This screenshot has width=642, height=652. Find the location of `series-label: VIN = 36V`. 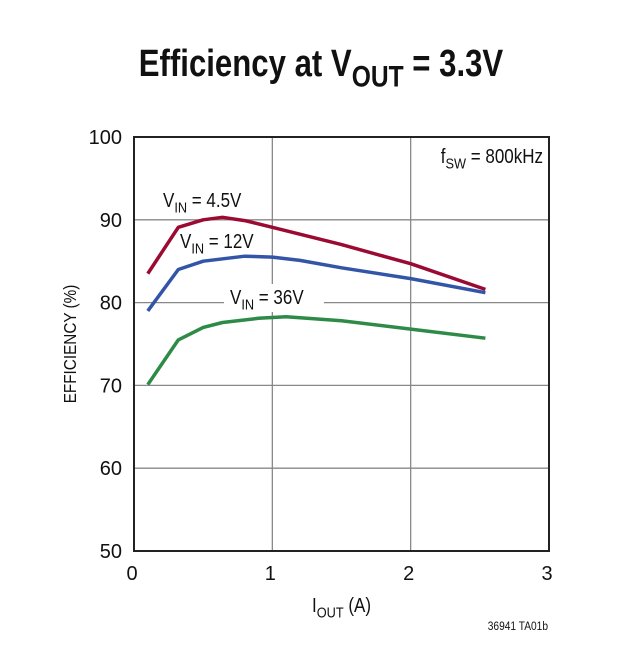

series-label: VIN = 36V is located at coordinates (267, 299).